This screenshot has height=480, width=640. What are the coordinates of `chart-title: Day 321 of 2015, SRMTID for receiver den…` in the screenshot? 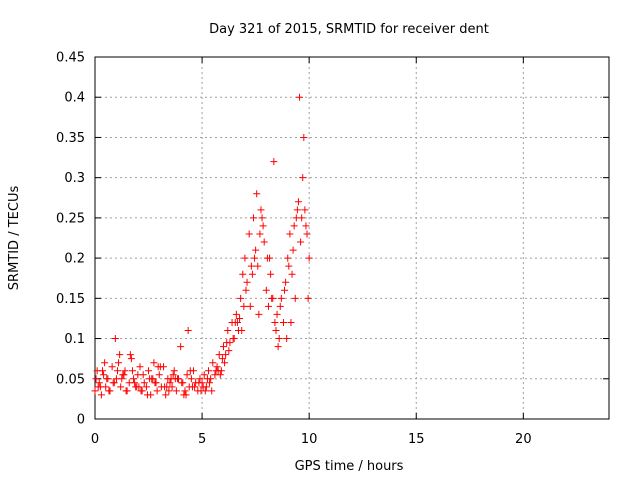 It's located at (349, 29).